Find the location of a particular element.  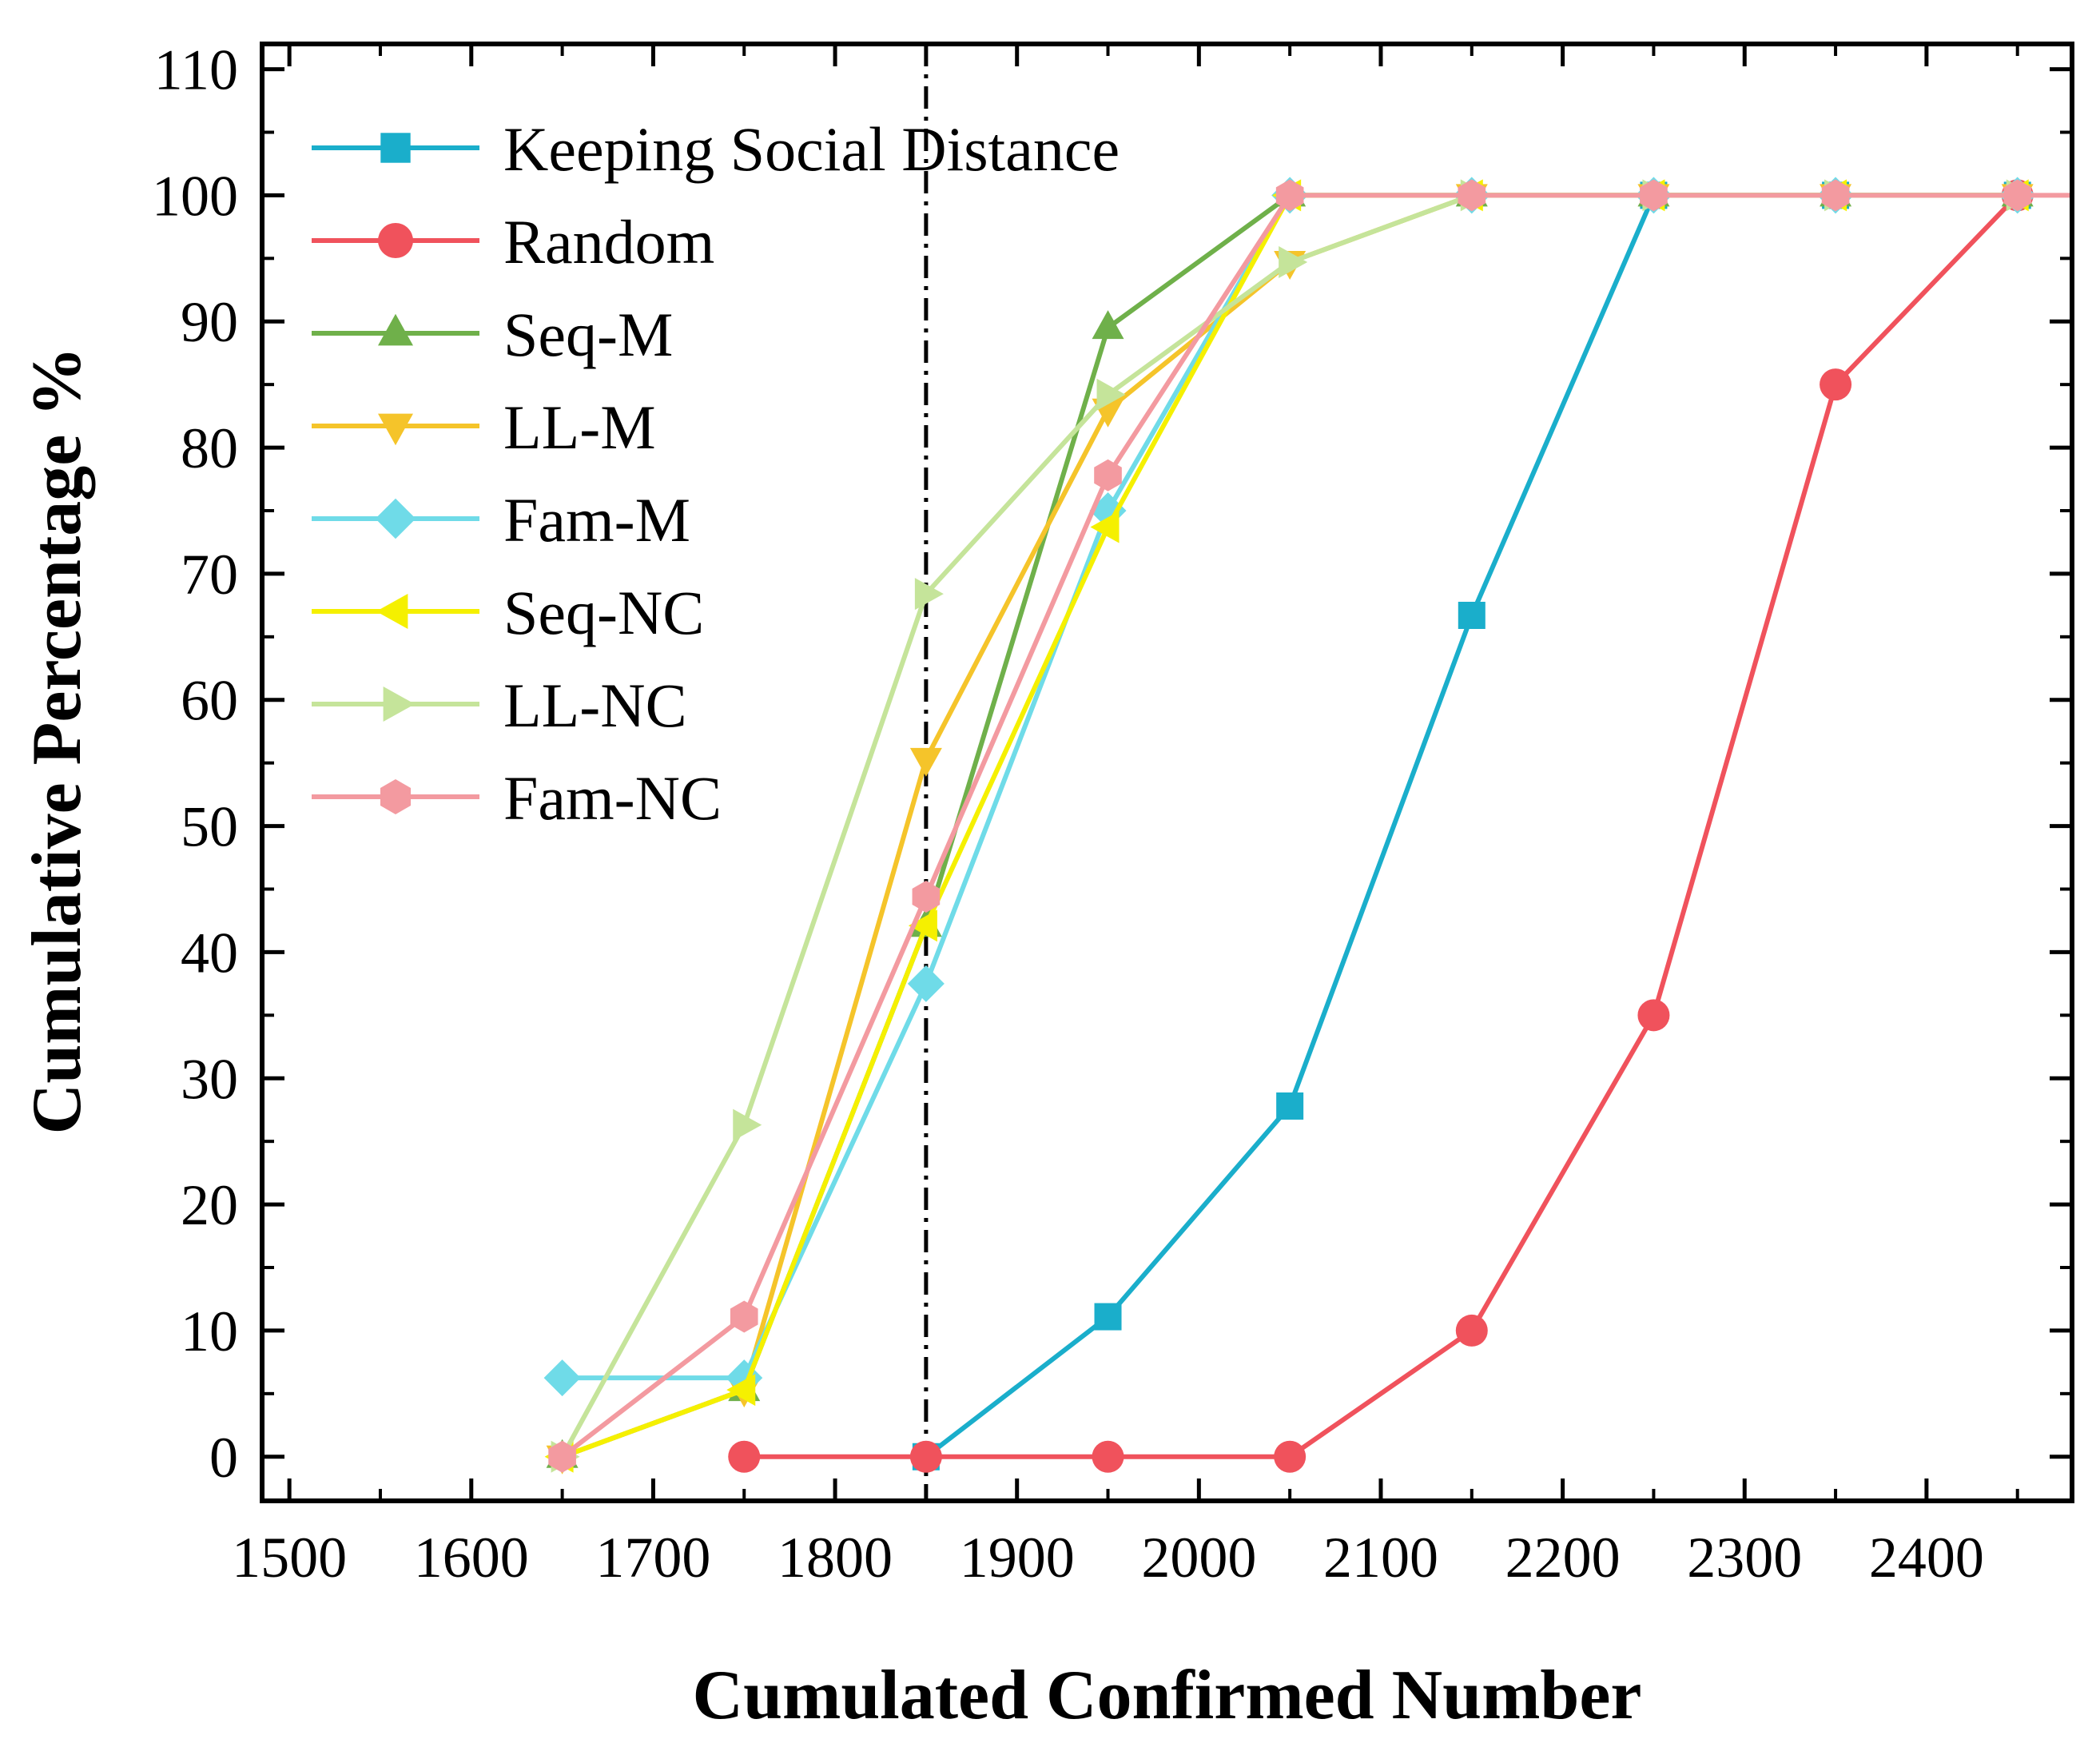

legend-item: LL-M is located at coordinates (484, 427).